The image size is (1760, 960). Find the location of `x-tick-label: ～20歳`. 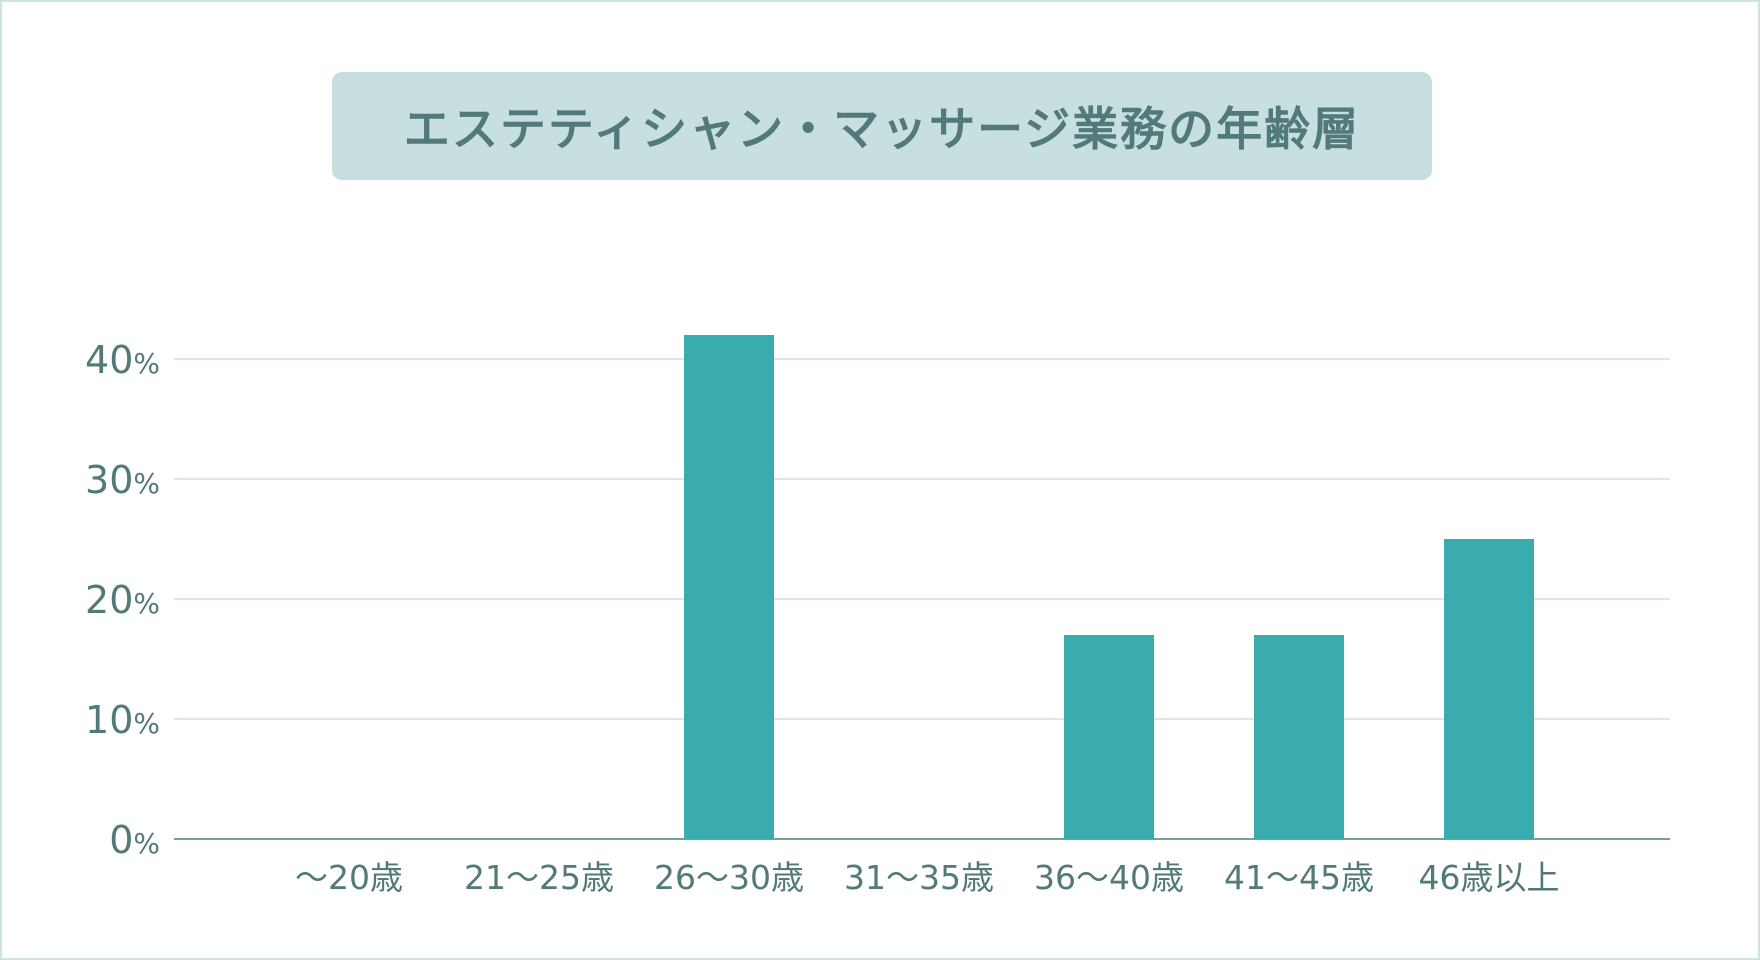

x-tick-label: ～20歳 is located at coordinates (349, 877).